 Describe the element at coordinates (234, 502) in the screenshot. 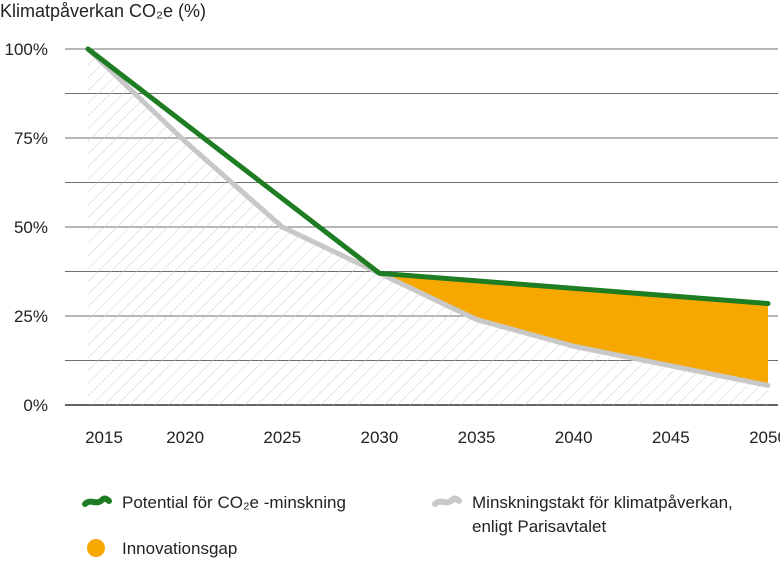

I see `legend-label-potential: Potential för CO₂e -minskning` at that location.